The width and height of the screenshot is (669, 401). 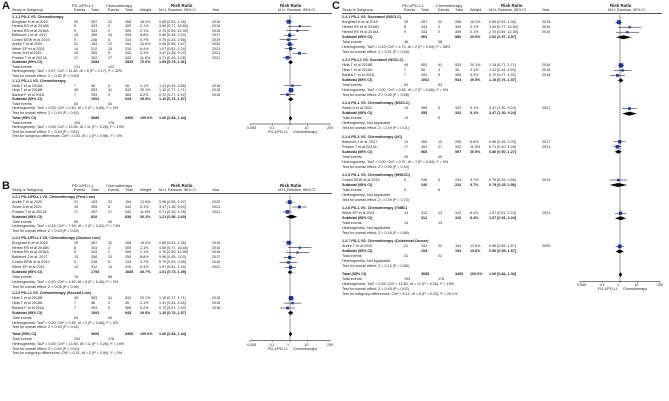 I want to click on subtotal-total-1: 1793, so click(x=95, y=272).